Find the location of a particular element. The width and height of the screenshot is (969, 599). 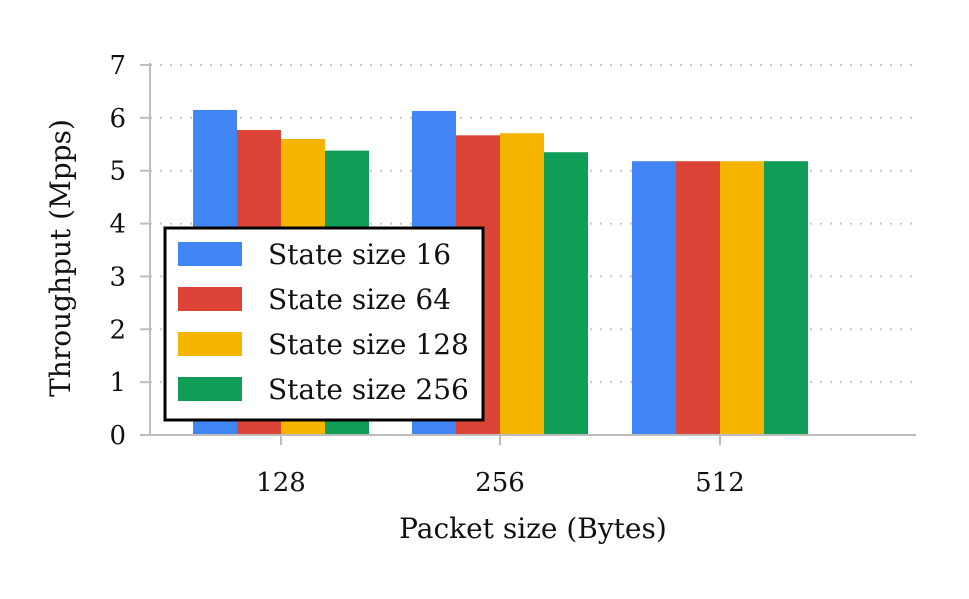

y-tick-label: 5 is located at coordinates (117, 172).